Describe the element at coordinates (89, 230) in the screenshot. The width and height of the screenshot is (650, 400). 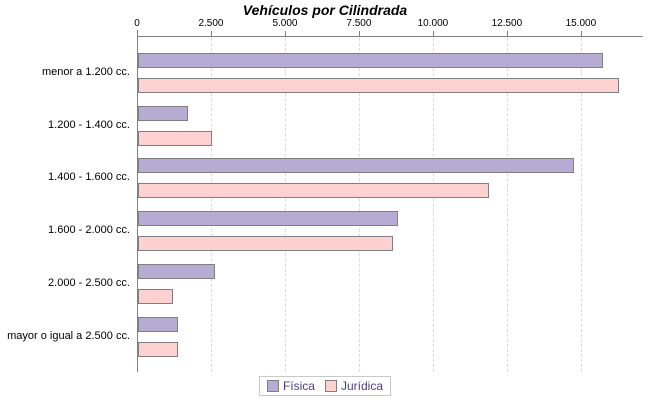
I see `category-label: 1.600 - 2.000 cc.` at that location.